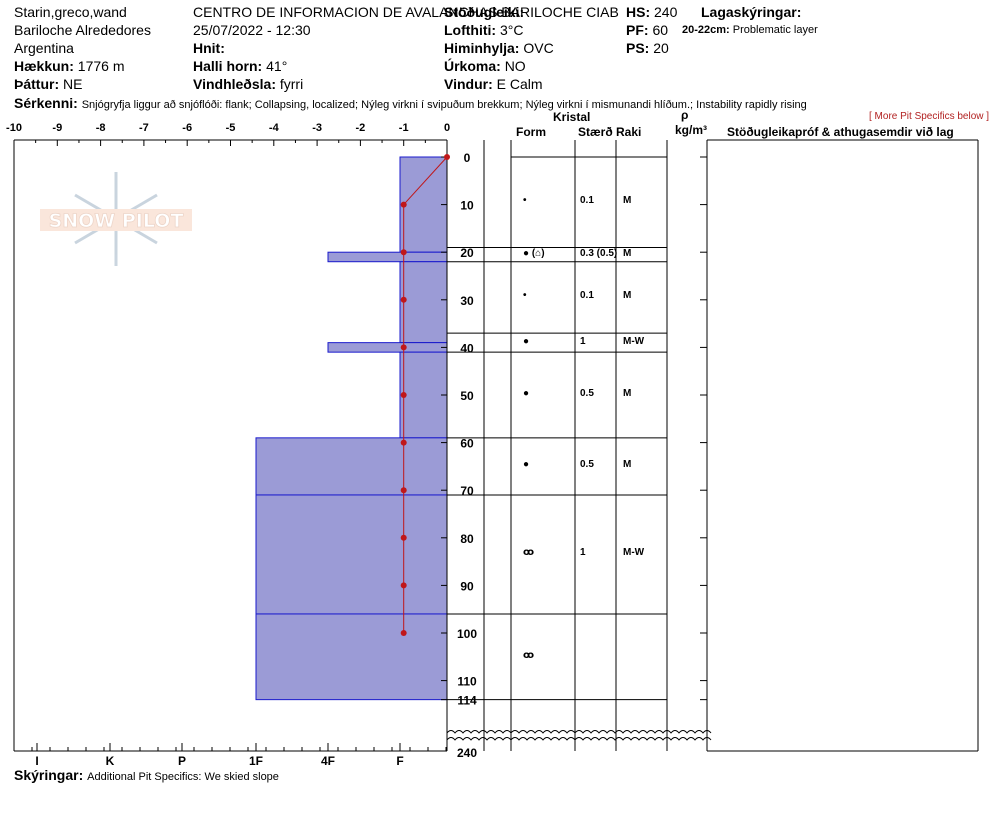 This screenshot has width=994, height=840. I want to click on sky-label: Himinhylja:, so click(482, 48).